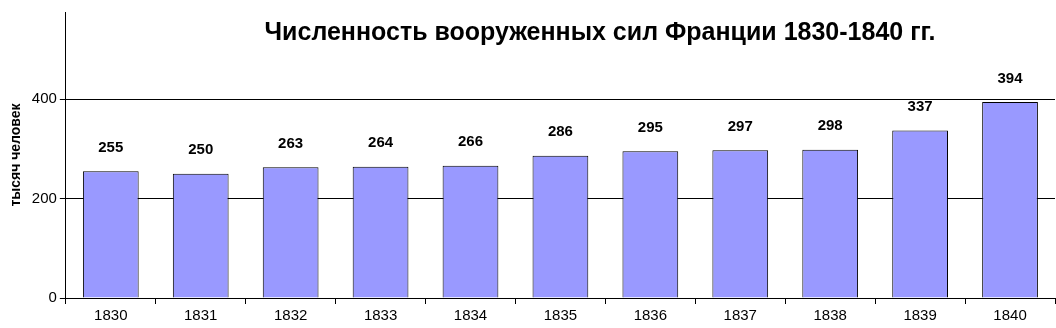 The image size is (1056, 328). Describe the element at coordinates (111, 315) in the screenshot. I see `x-tick-label: 1830` at that location.